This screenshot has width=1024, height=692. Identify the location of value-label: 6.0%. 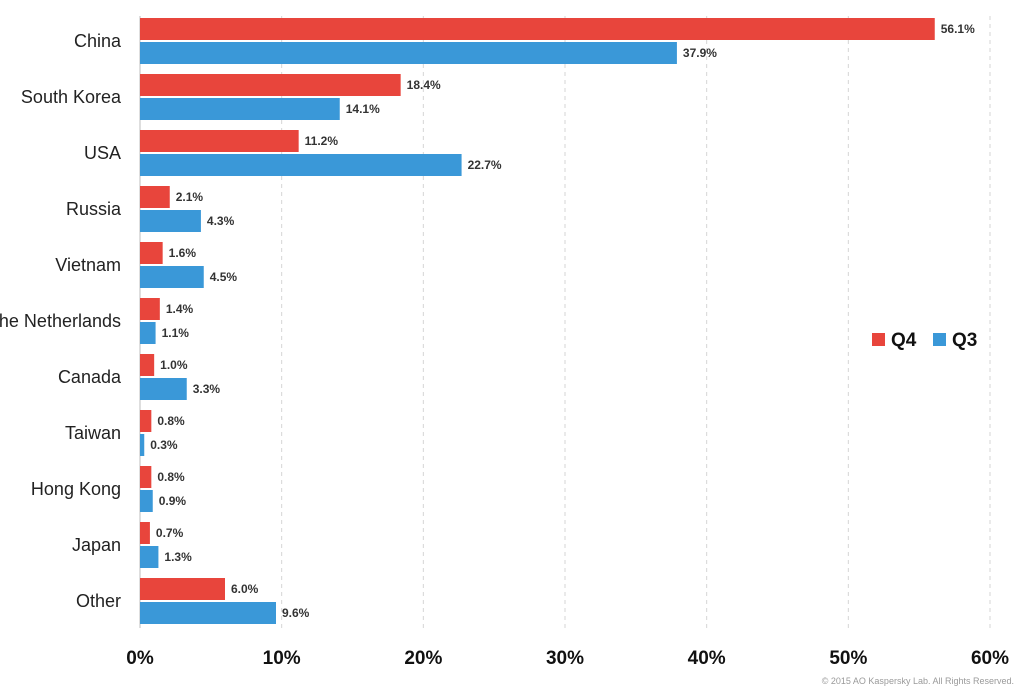
(245, 589).